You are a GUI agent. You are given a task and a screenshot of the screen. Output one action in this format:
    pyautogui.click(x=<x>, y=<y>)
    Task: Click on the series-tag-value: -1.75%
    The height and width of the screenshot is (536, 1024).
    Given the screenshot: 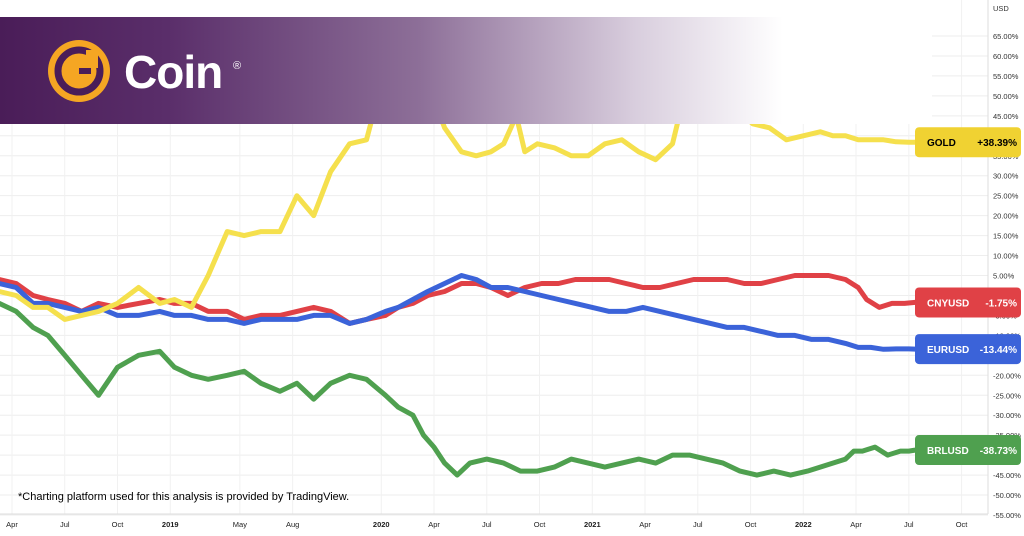 What is the action you would take?
    pyautogui.click(x=1001, y=303)
    